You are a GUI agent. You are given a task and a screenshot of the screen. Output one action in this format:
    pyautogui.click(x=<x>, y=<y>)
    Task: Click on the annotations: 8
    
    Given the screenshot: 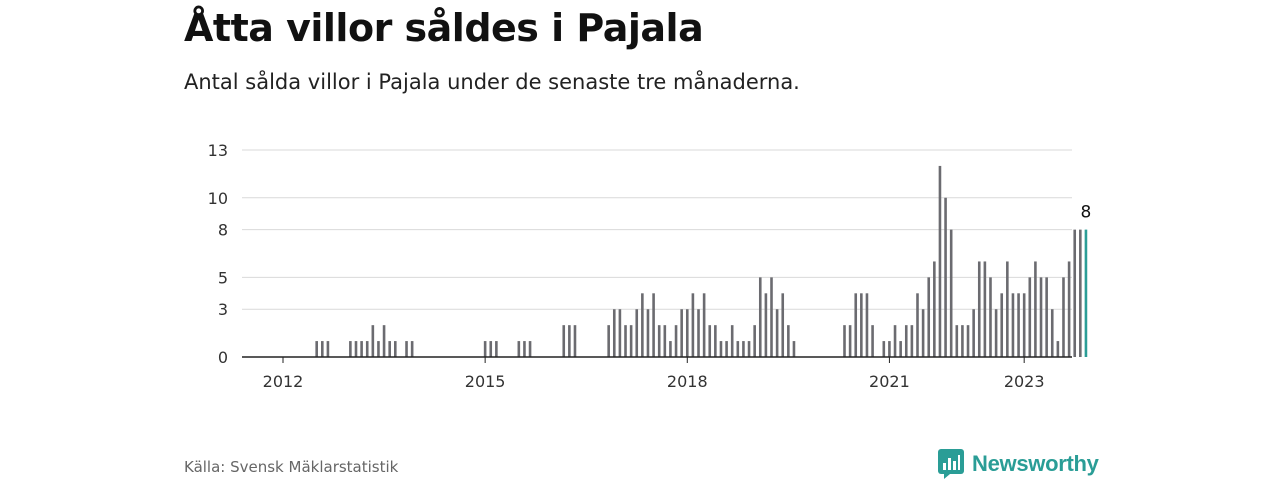 What is the action you would take?
    pyautogui.click(x=1086, y=213)
    